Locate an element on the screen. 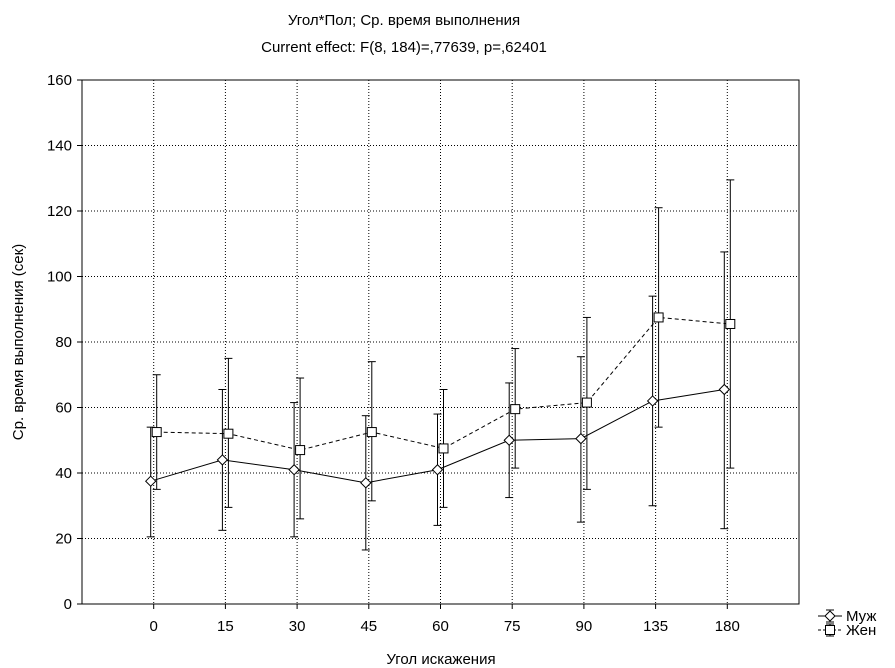 Image resolution: width=895 pixels, height=668 pixels. x-tick-label: 135 is located at coordinates (655, 626).